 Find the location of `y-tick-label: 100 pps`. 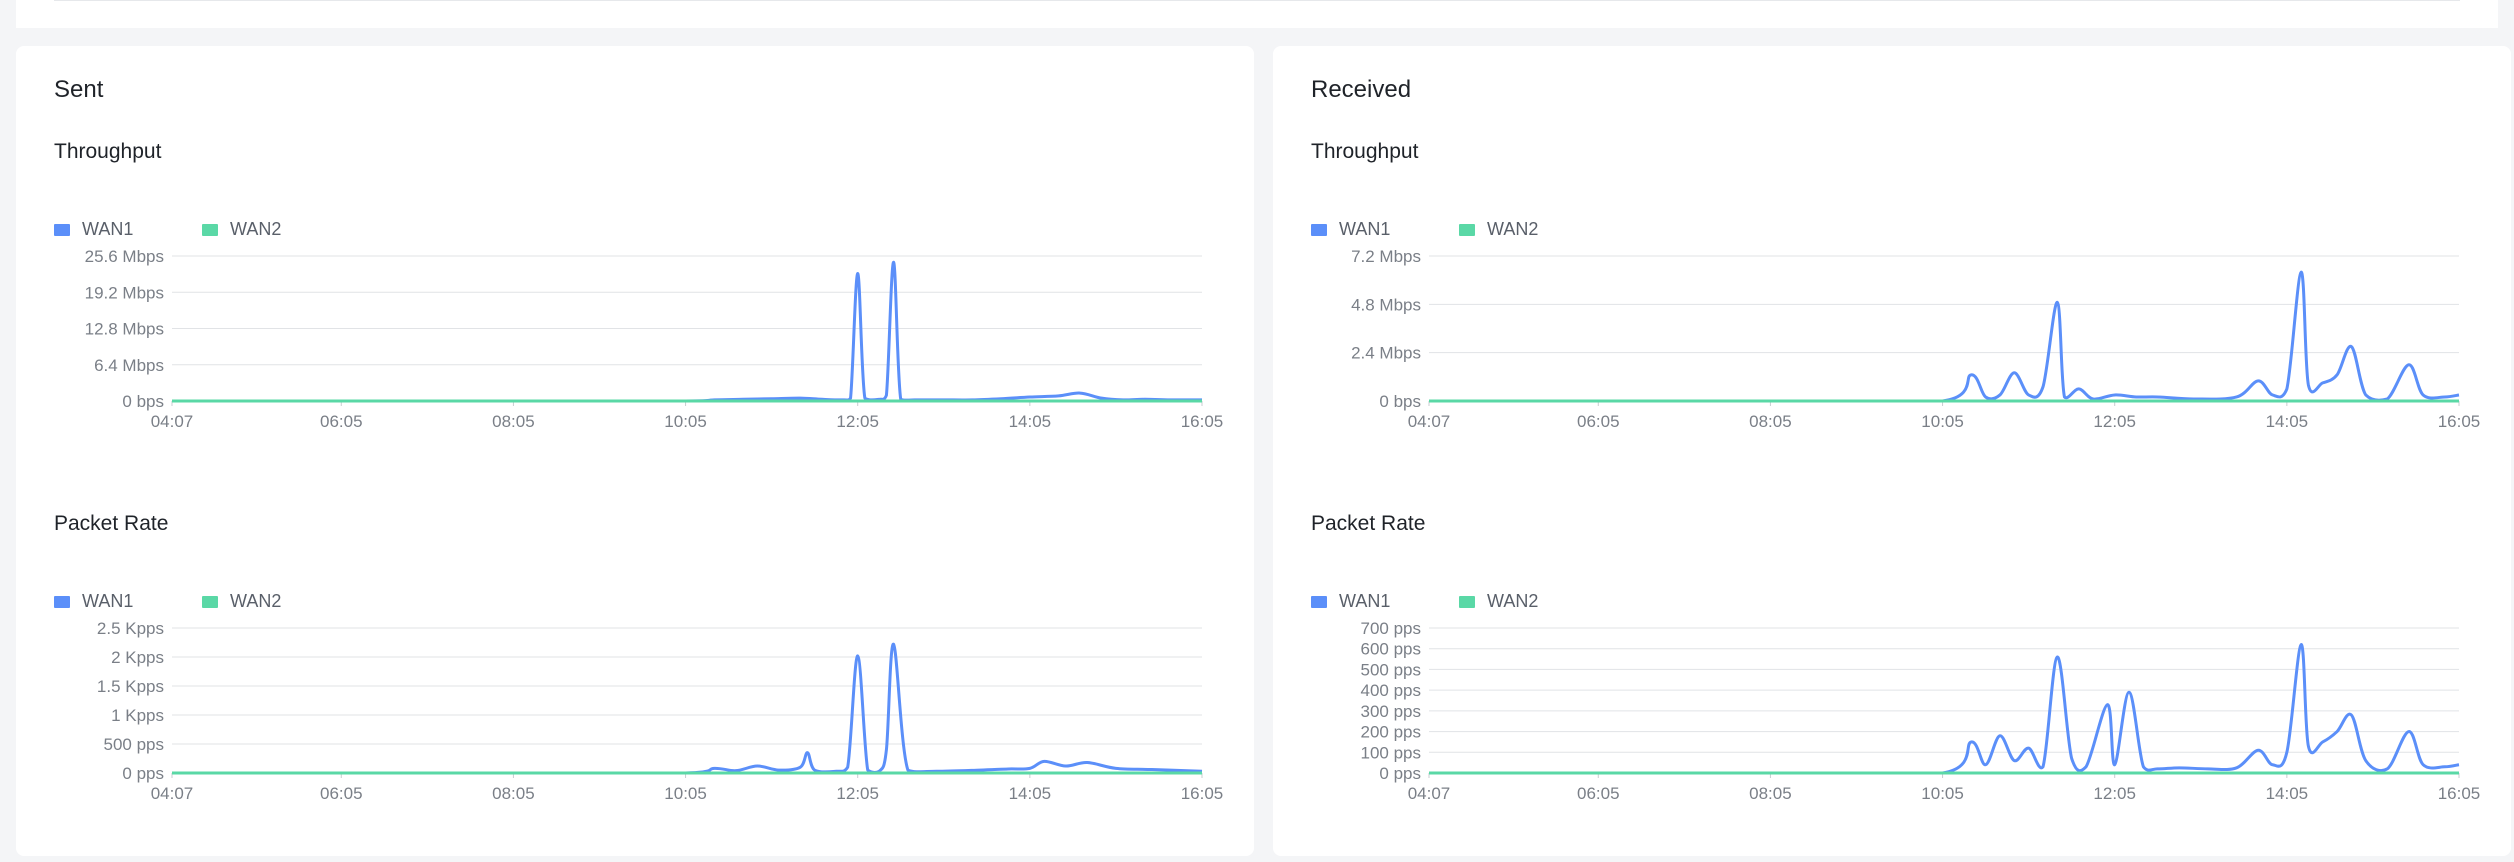

y-tick-label: 100 pps is located at coordinates (1391, 752).